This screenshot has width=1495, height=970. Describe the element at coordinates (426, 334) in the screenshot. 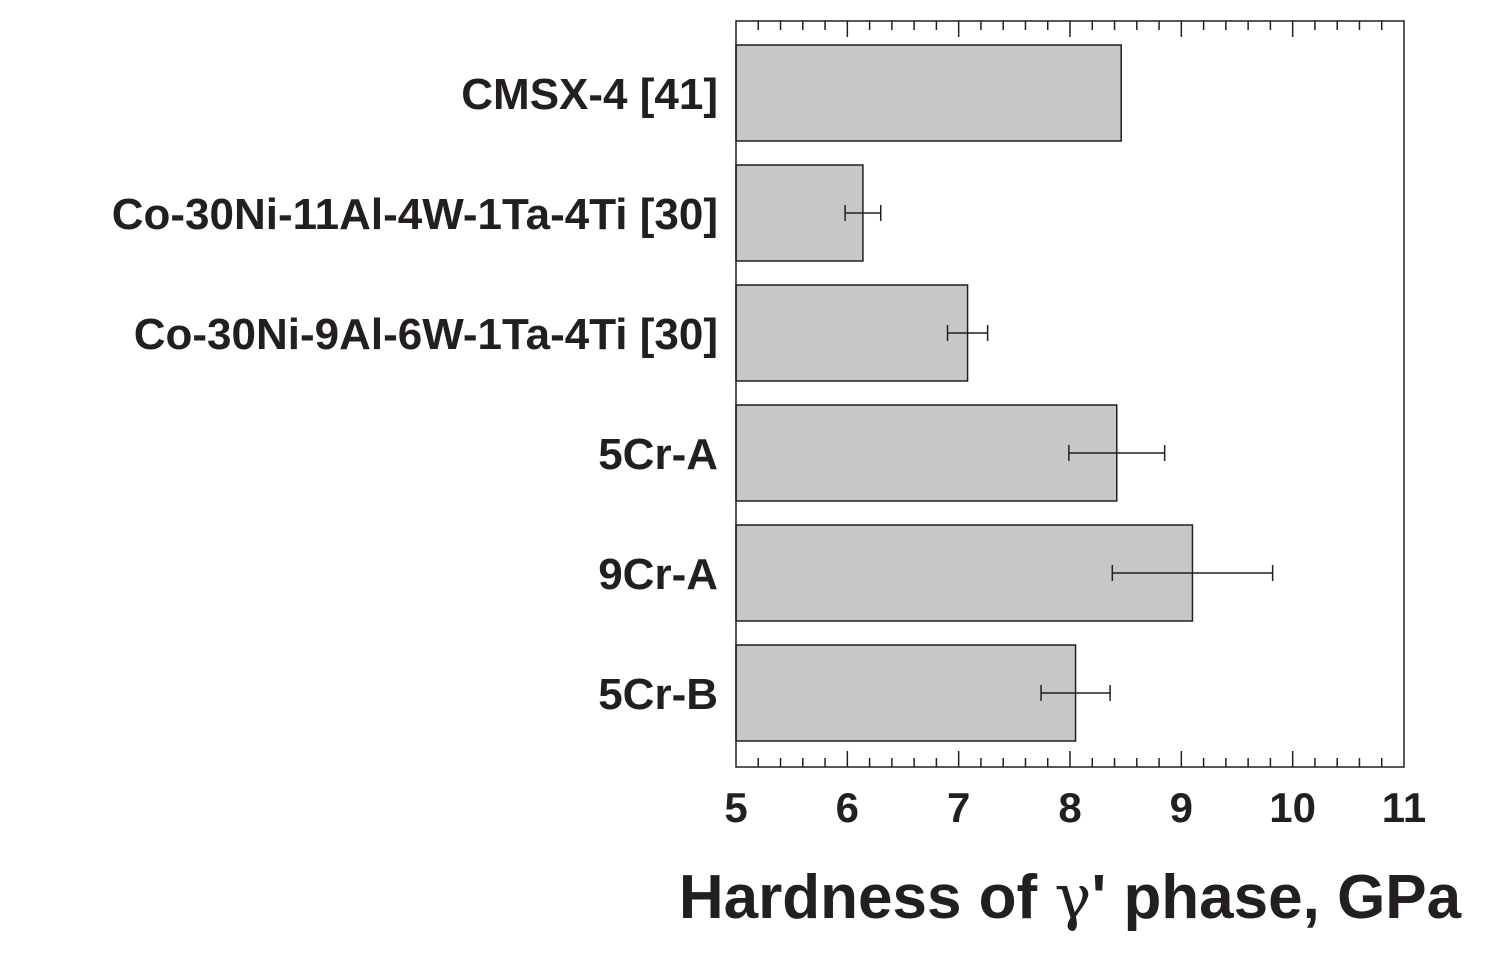

I see `category-label: Co-30Ni-9Al-6W-1Ta-4Ti [30]` at that location.